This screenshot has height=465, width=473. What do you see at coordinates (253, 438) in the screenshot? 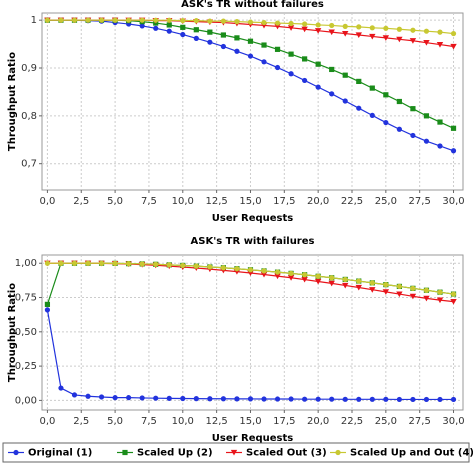
I see `x-axis-label: User Requests` at bounding box center [253, 438].